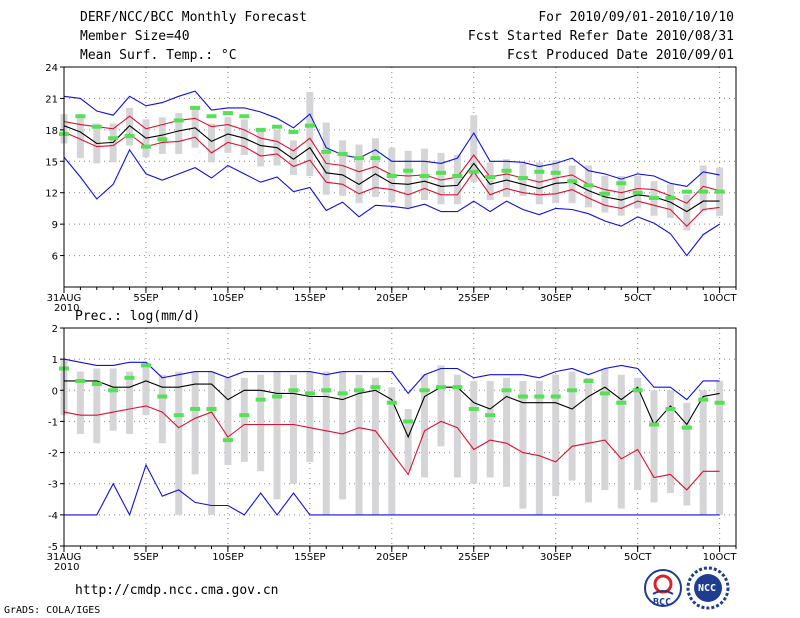 This screenshot has height=618, width=800. Describe the element at coordinates (52, 610) in the screenshot. I see `grads-credit: GrADS: COLA/IGES` at that location.